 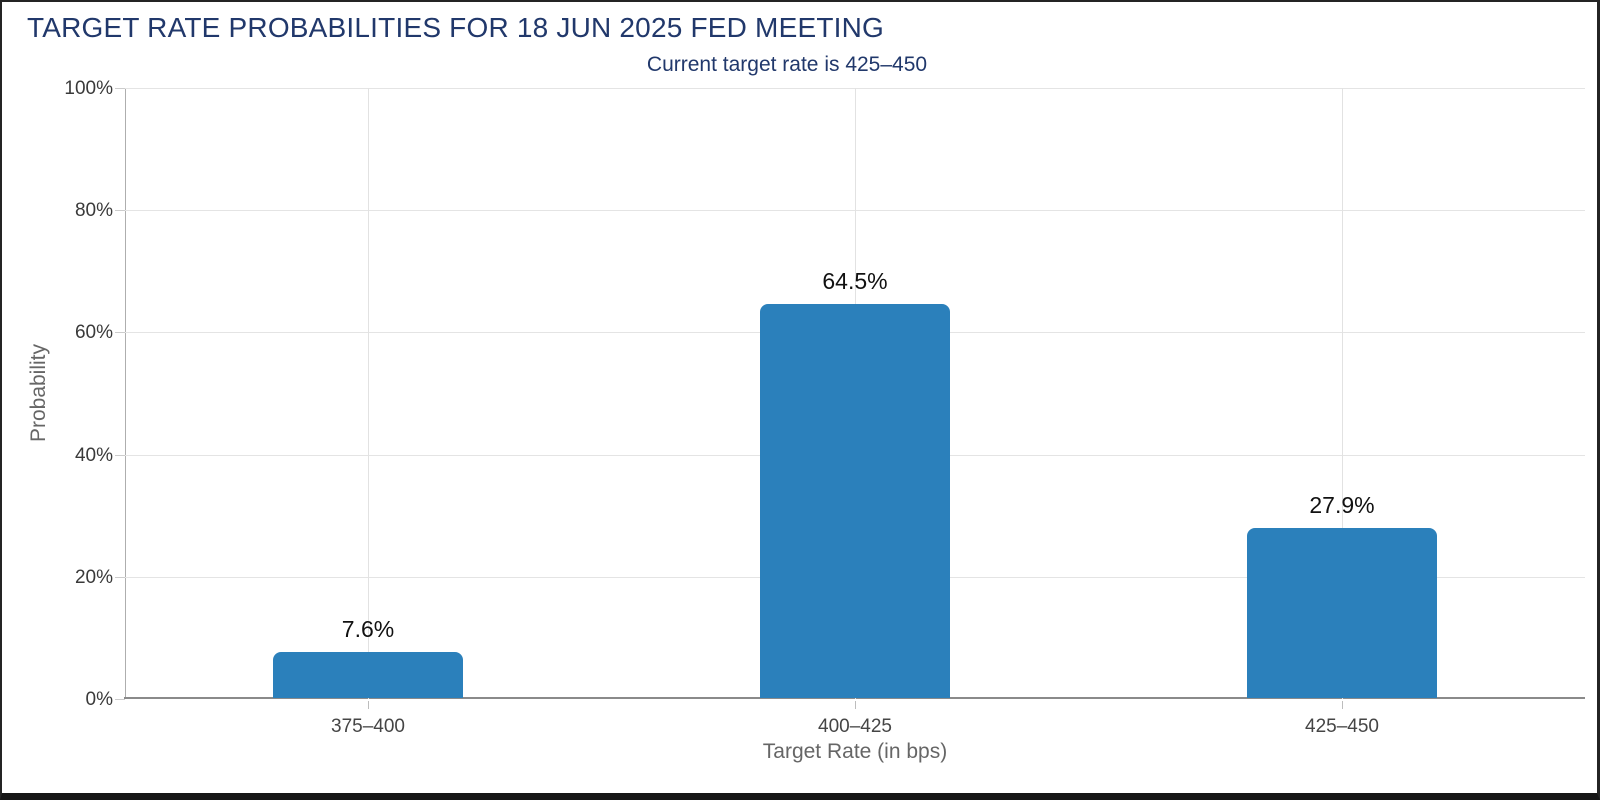 I want to click on y-tick-label: 80%, so click(x=93, y=210).